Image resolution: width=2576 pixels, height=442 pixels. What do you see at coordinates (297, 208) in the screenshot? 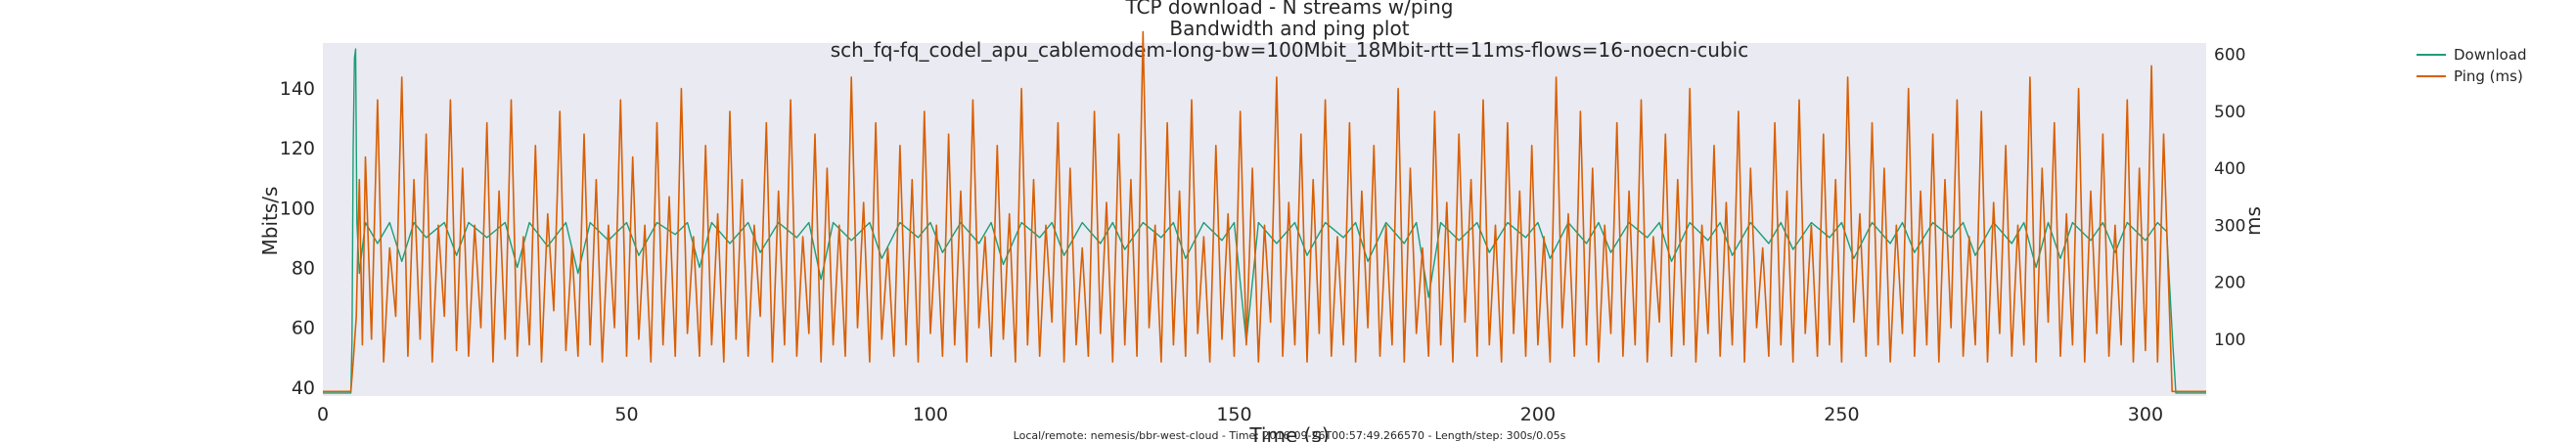
I see `y-tick-label: 100` at bounding box center [297, 208].